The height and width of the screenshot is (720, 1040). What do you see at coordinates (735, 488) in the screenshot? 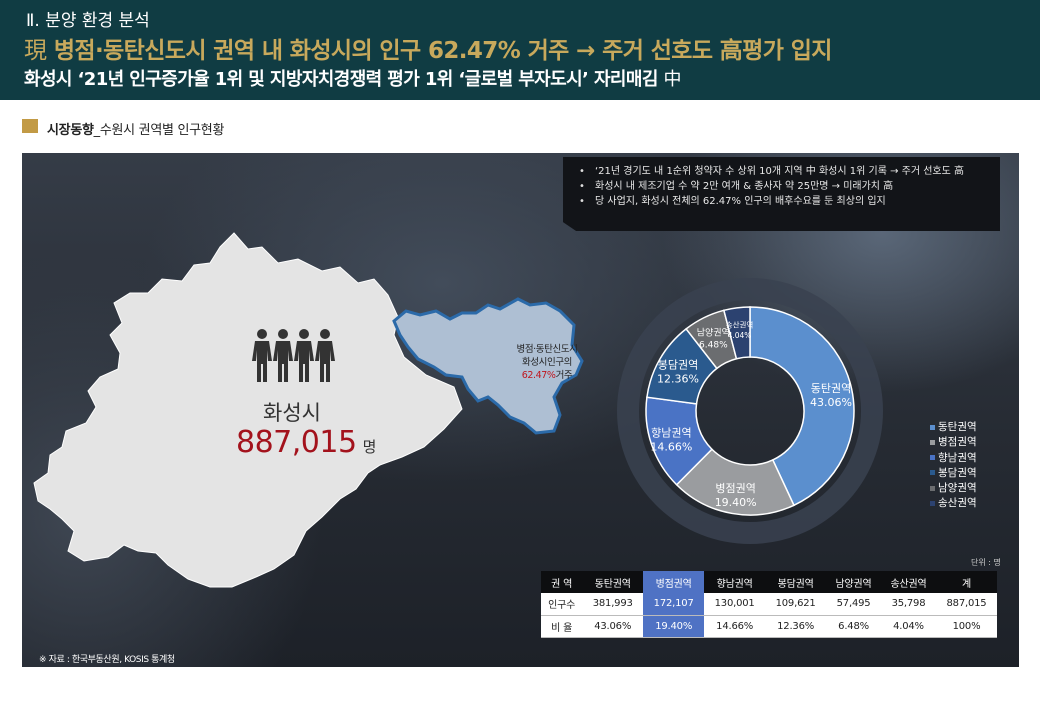
I see `slice-label: 병점권역` at bounding box center [735, 488].